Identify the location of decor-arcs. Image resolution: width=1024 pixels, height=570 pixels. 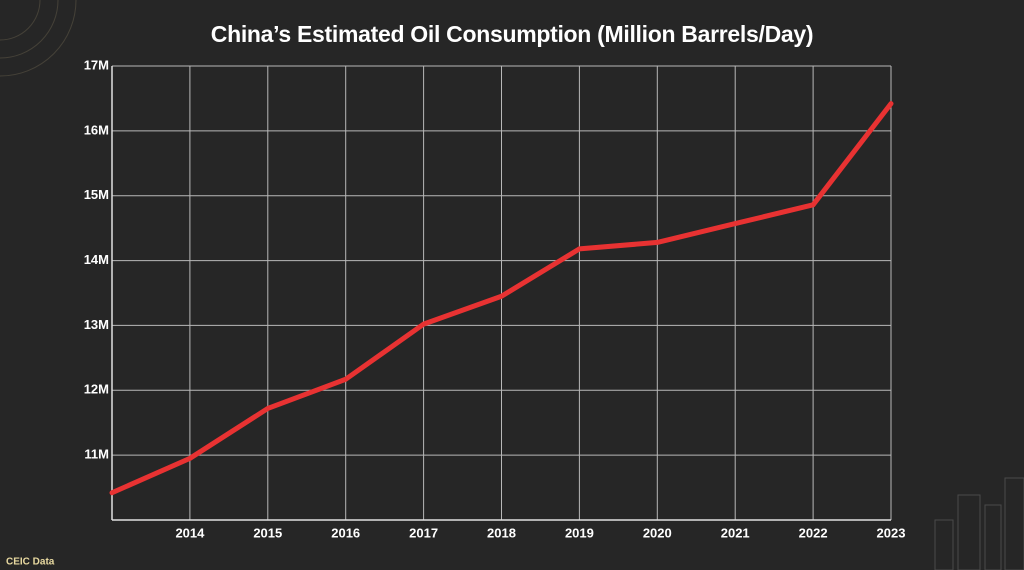
(38, 38).